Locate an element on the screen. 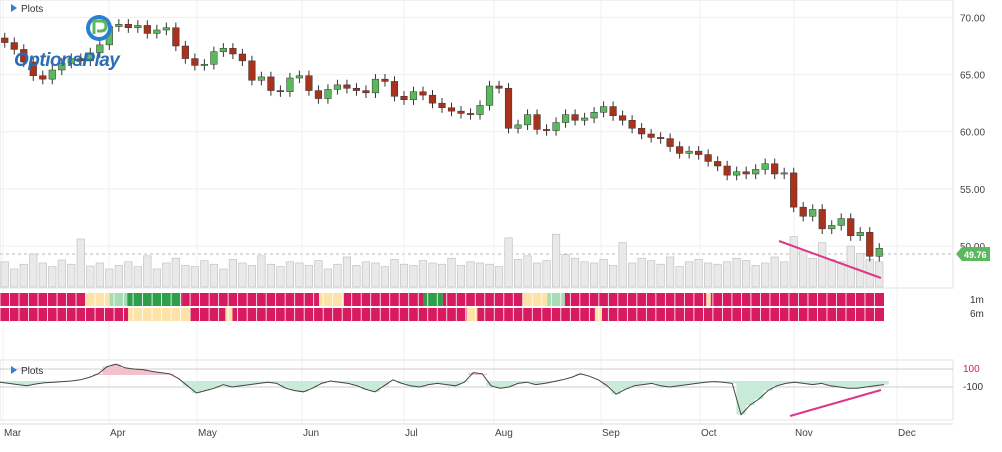 The width and height of the screenshot is (1002, 452). logo-p is located at coordinates (100, 26).